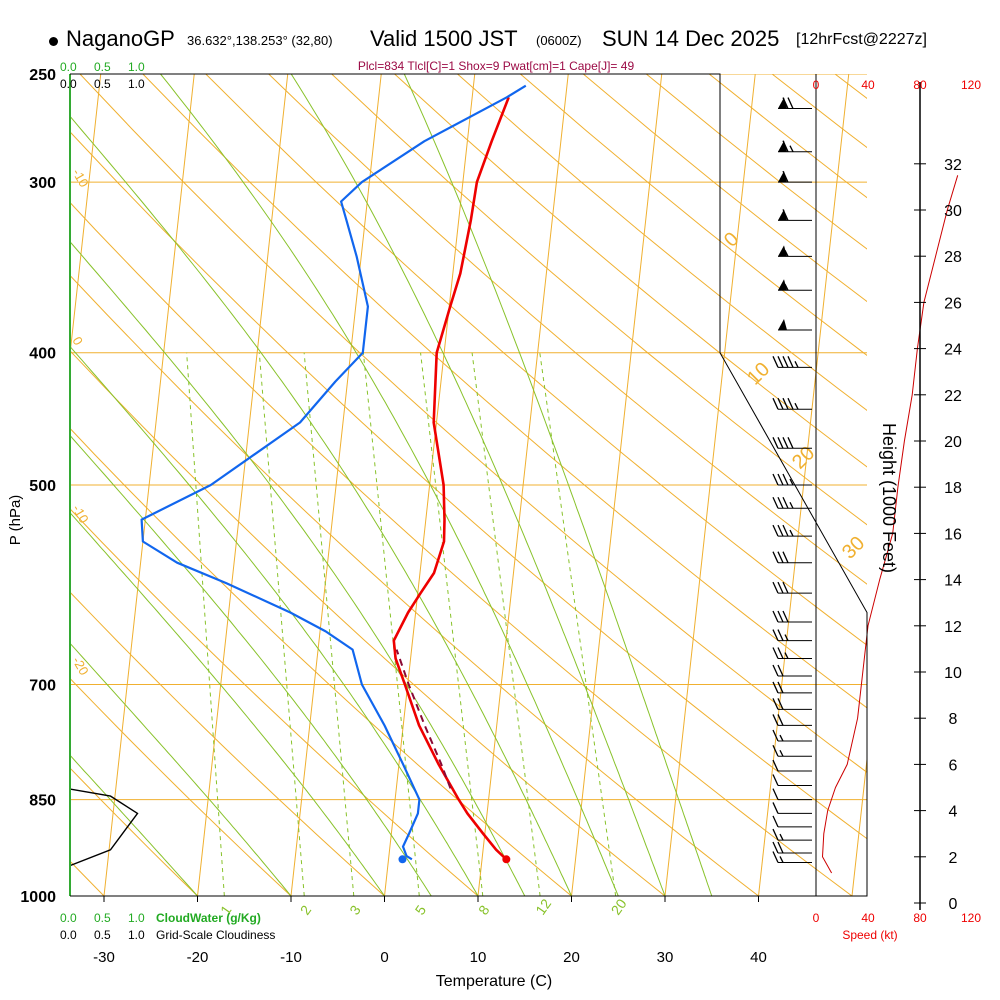 The width and height of the screenshot is (1000, 1000). I want to click on mixing-ratio-label: 5, so click(421, 910).